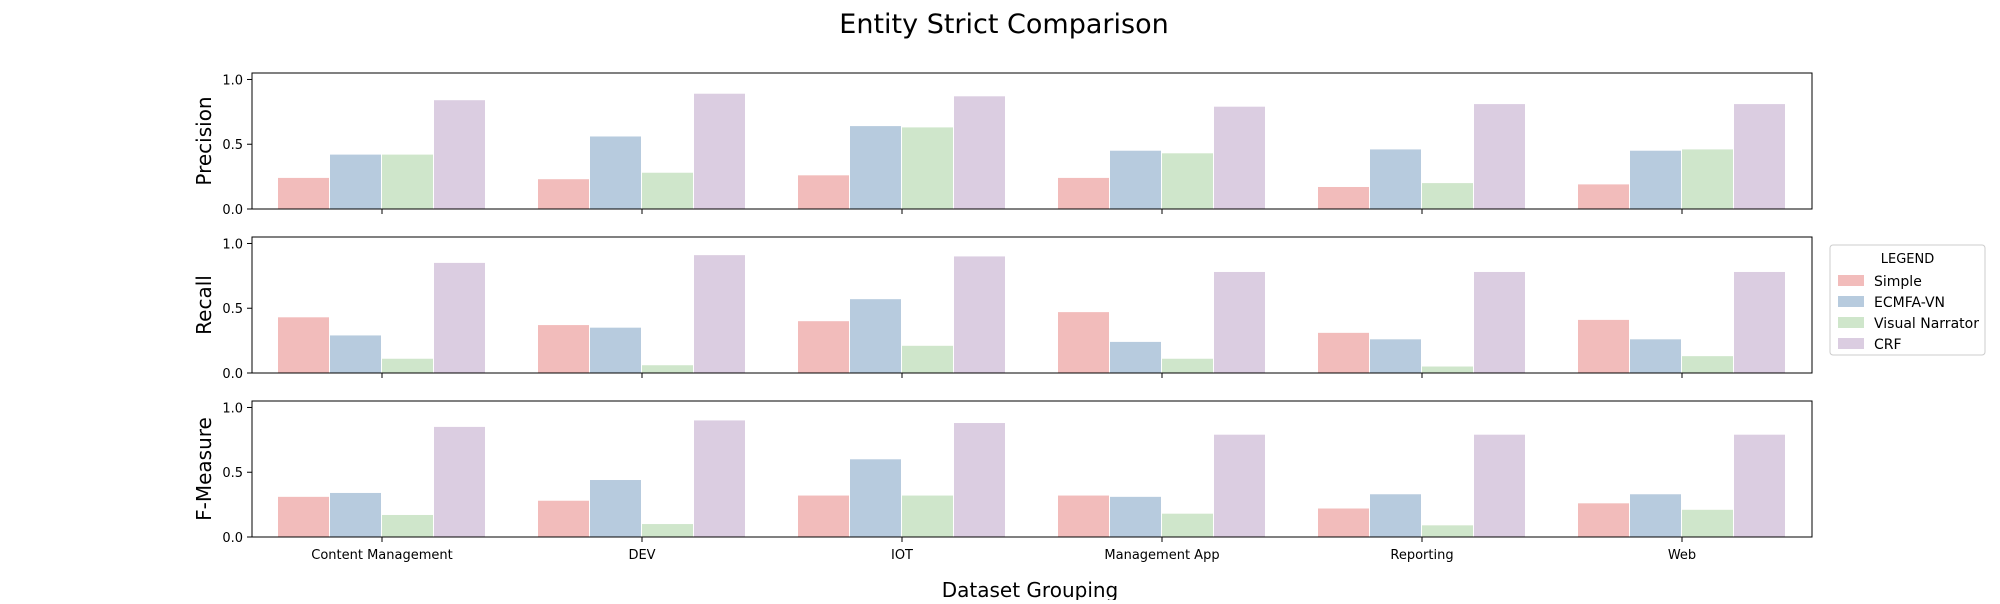 The height and width of the screenshot is (604, 2000). I want to click on chart-title: Entity Strict Comparison, so click(1003, 24).